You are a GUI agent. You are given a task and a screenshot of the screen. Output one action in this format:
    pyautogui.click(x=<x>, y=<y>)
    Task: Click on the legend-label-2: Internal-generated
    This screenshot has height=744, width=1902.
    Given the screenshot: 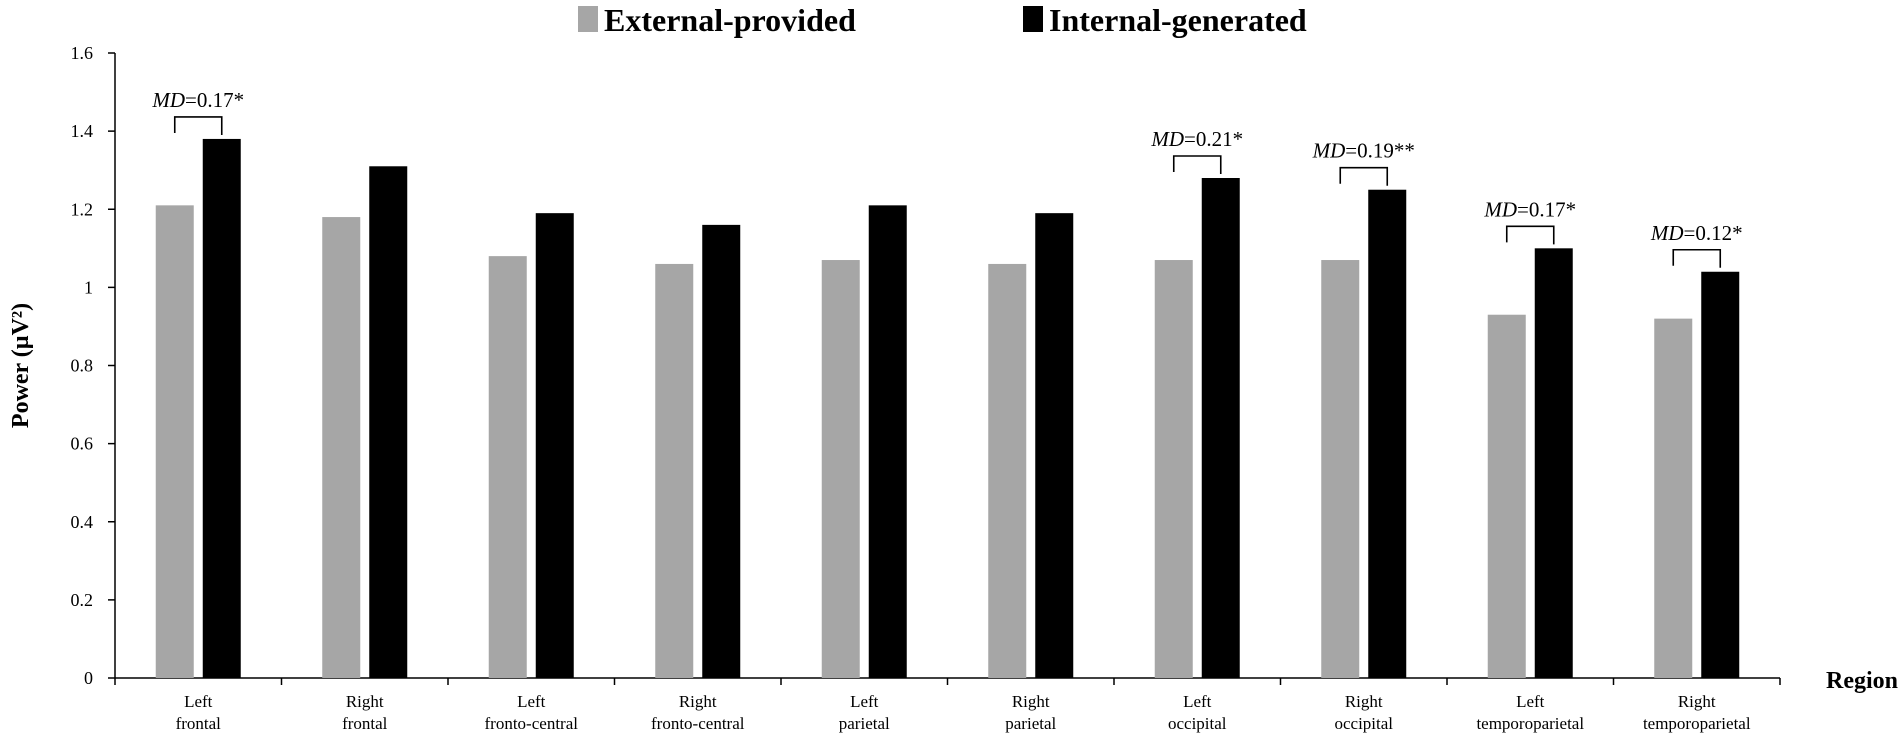 What is the action you would take?
    pyautogui.click(x=1178, y=20)
    